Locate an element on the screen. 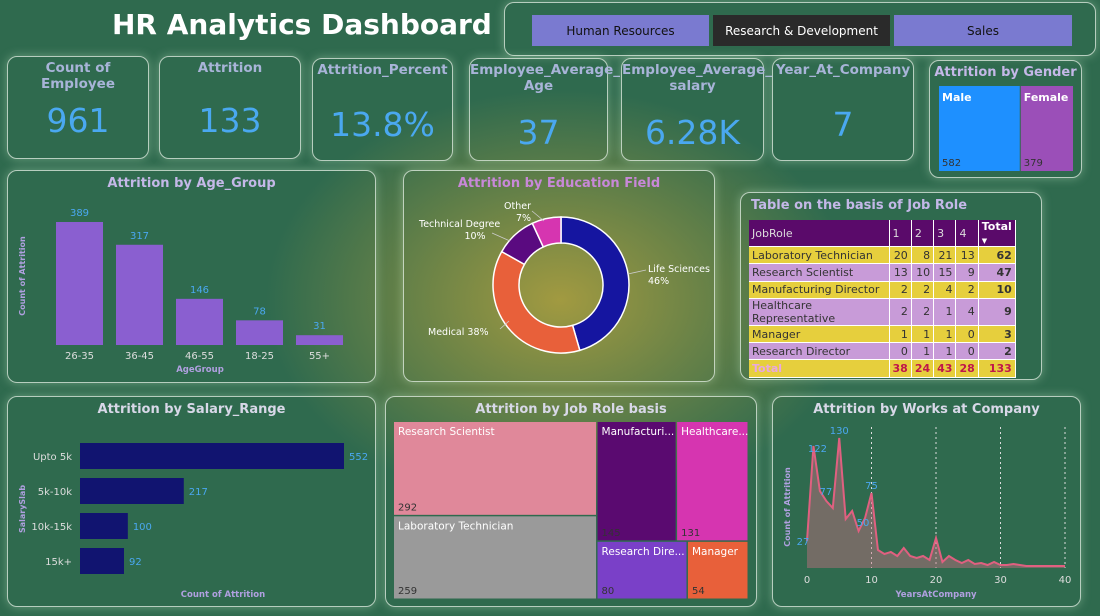 The image size is (1100, 616). gender-label: Male is located at coordinates (957, 97).